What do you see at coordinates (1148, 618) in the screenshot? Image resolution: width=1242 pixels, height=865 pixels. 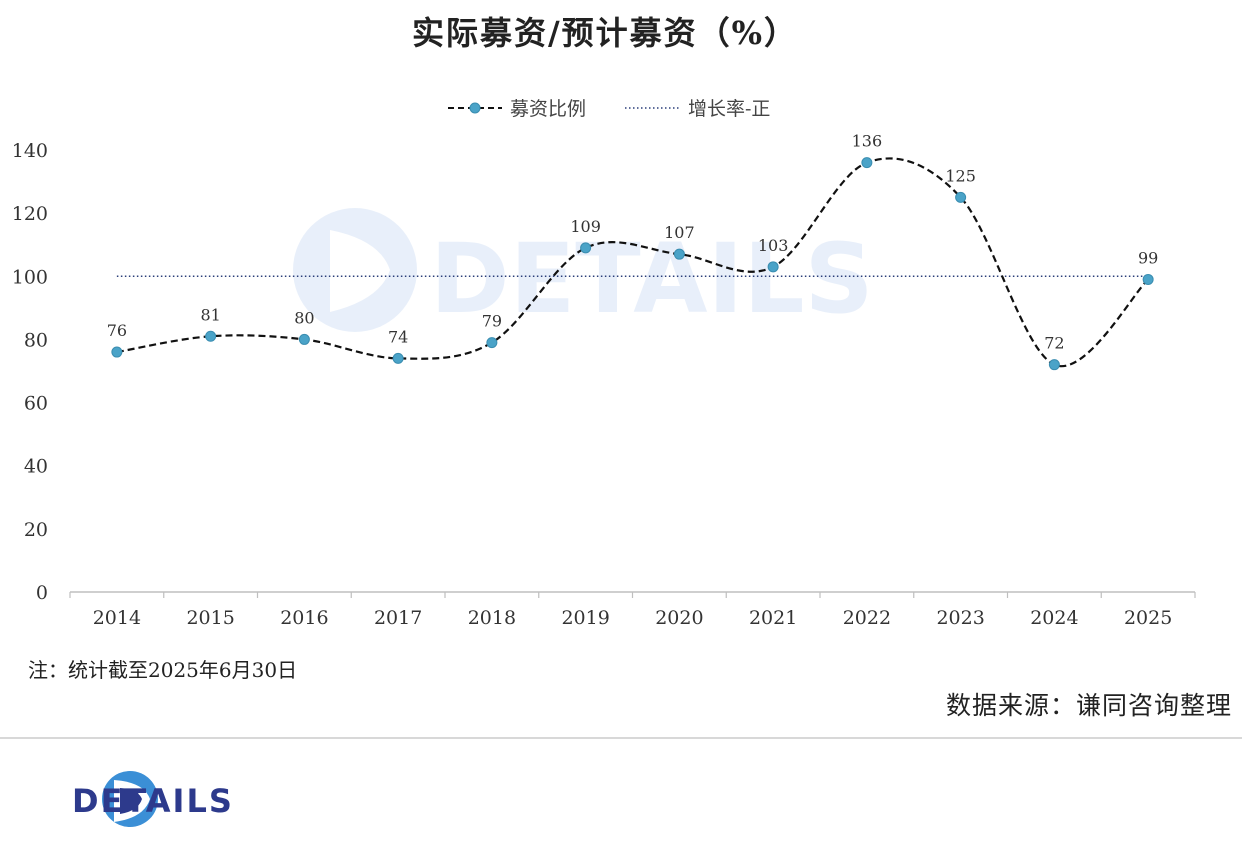 I see `x-tick-label: 2025` at bounding box center [1148, 618].